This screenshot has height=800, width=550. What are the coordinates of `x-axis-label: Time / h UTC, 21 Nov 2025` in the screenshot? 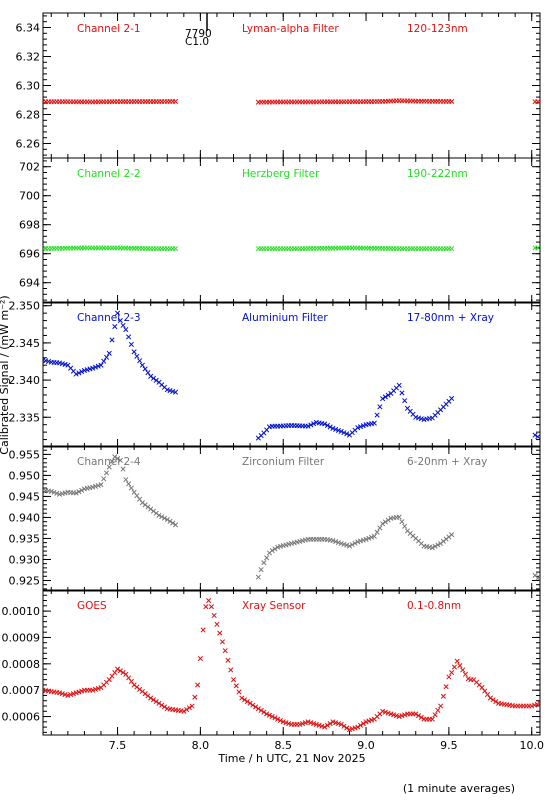 It's located at (291, 758).